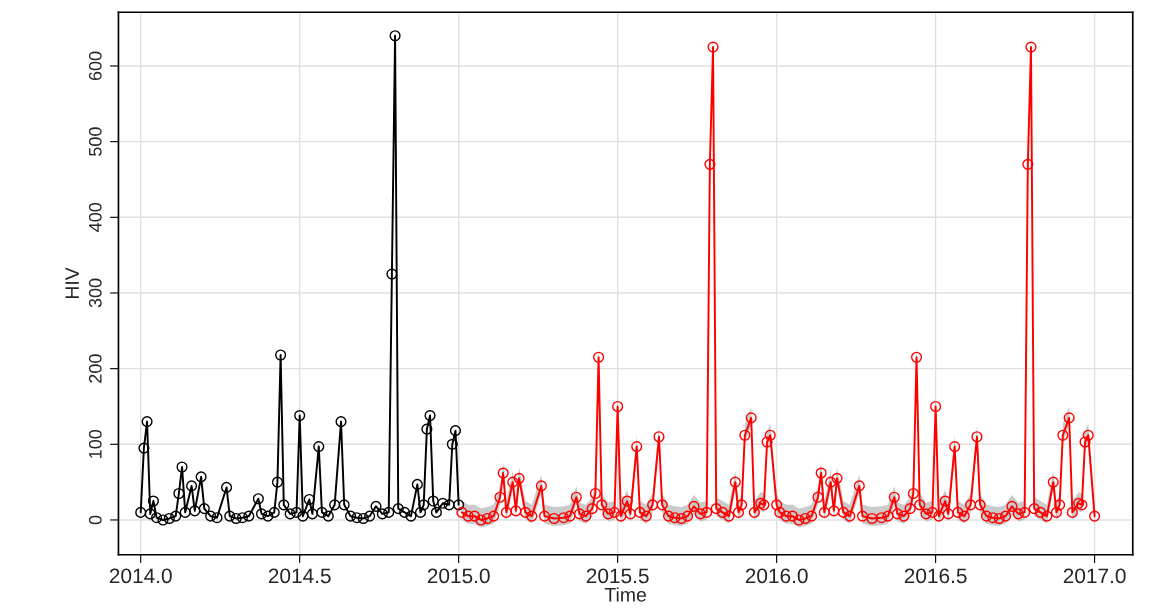 This screenshot has height=613, width=1150. What do you see at coordinates (458, 576) in the screenshot?
I see `x-tick-label: 2015.0` at bounding box center [458, 576].